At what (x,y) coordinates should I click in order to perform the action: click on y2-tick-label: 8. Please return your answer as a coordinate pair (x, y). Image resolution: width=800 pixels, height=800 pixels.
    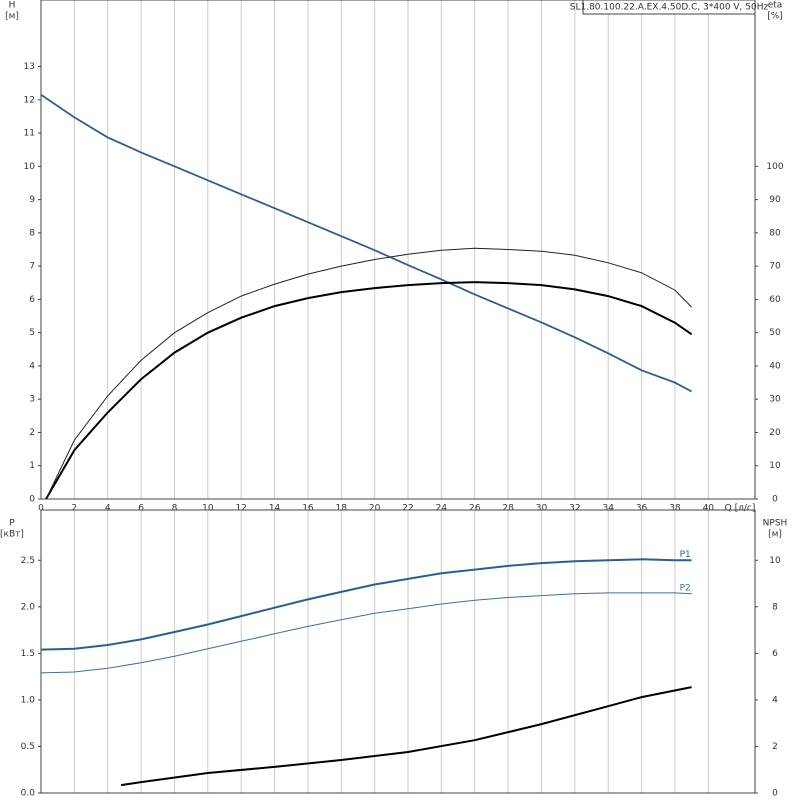
    Looking at the image, I should click on (775, 607).